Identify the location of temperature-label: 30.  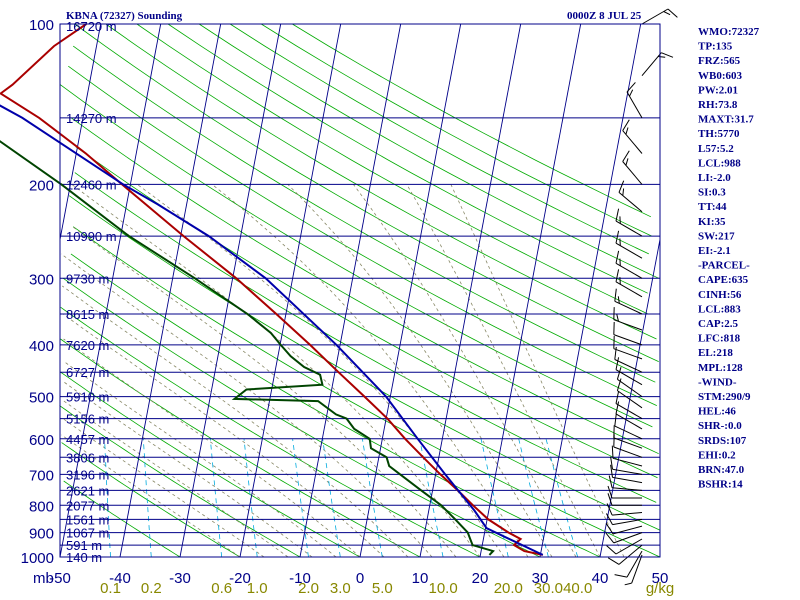
(540, 578).